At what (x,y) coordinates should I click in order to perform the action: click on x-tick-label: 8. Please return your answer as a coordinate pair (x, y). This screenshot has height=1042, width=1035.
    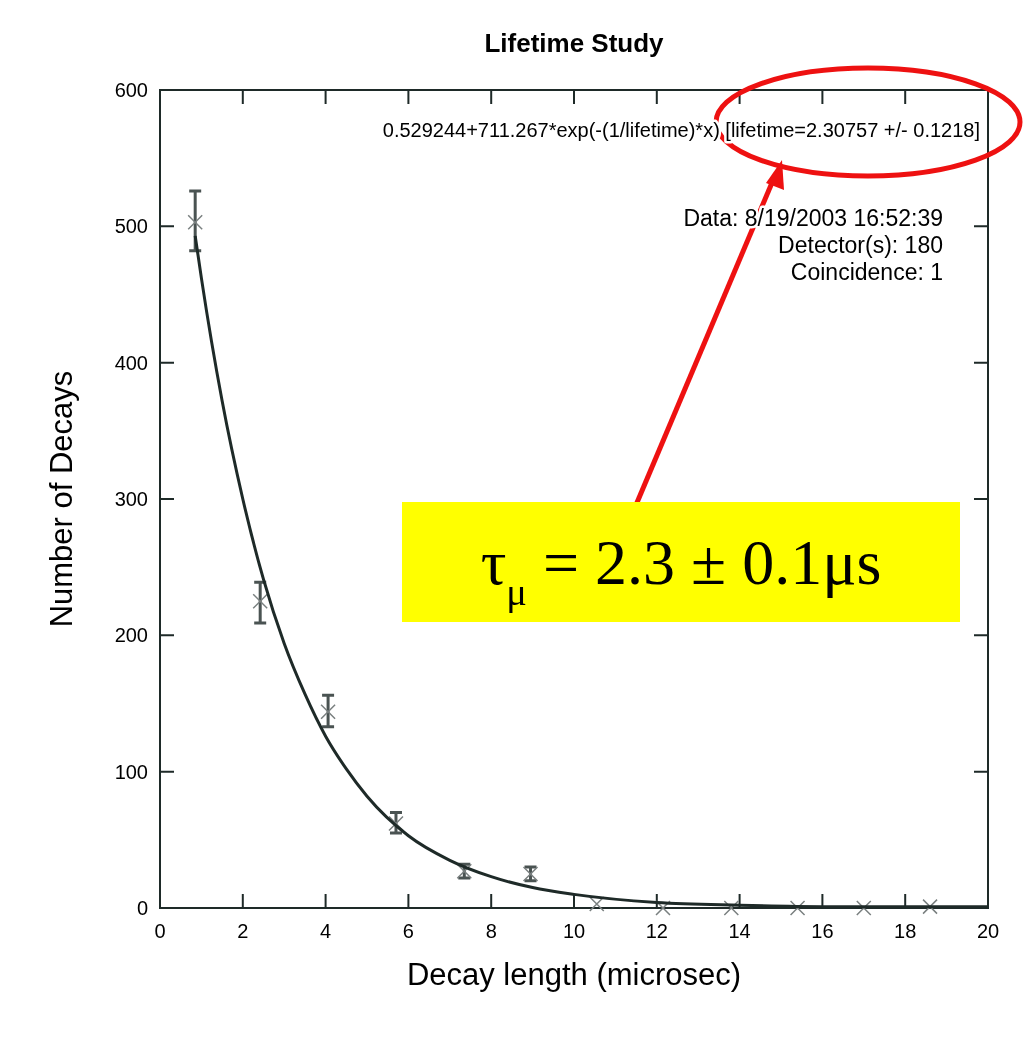
    Looking at the image, I should click on (491, 931).